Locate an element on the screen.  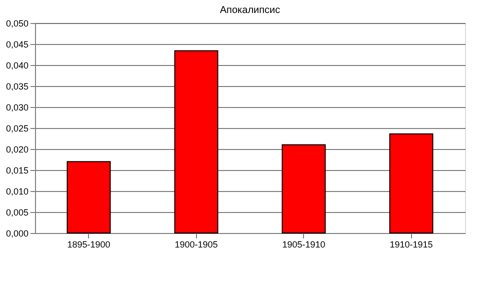
x-tick-label: 1905-1910 is located at coordinates (304, 245).